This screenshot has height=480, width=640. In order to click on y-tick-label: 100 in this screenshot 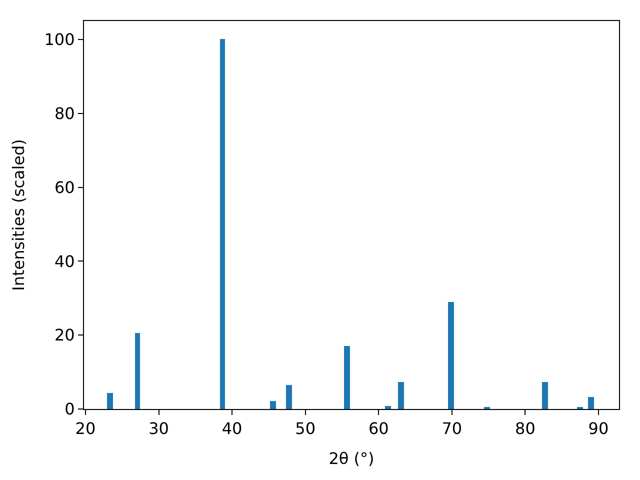, I will do `click(59, 40)`.